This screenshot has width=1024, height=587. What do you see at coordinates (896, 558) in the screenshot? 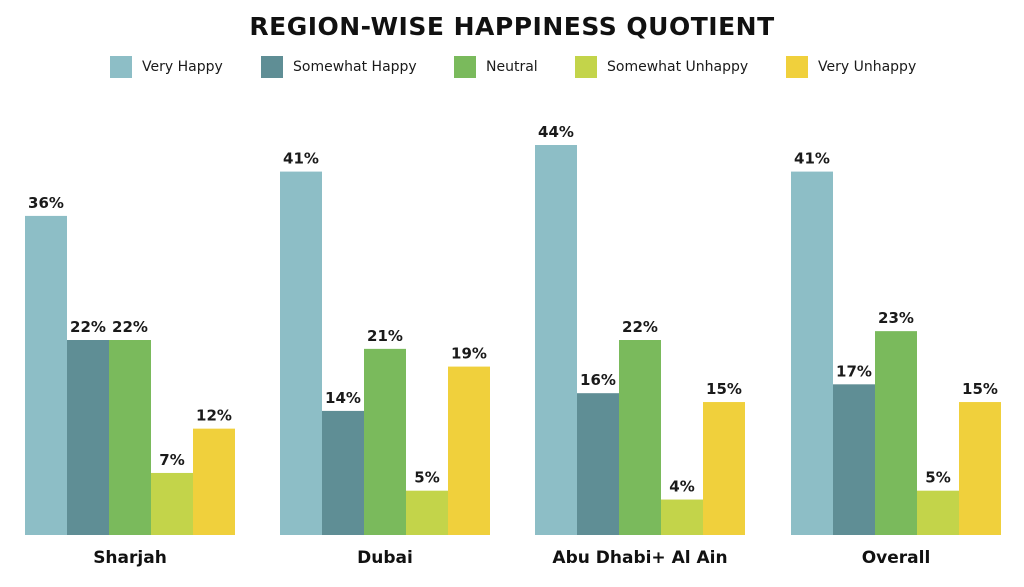
I see `category-label-overall: Overall` at bounding box center [896, 558].